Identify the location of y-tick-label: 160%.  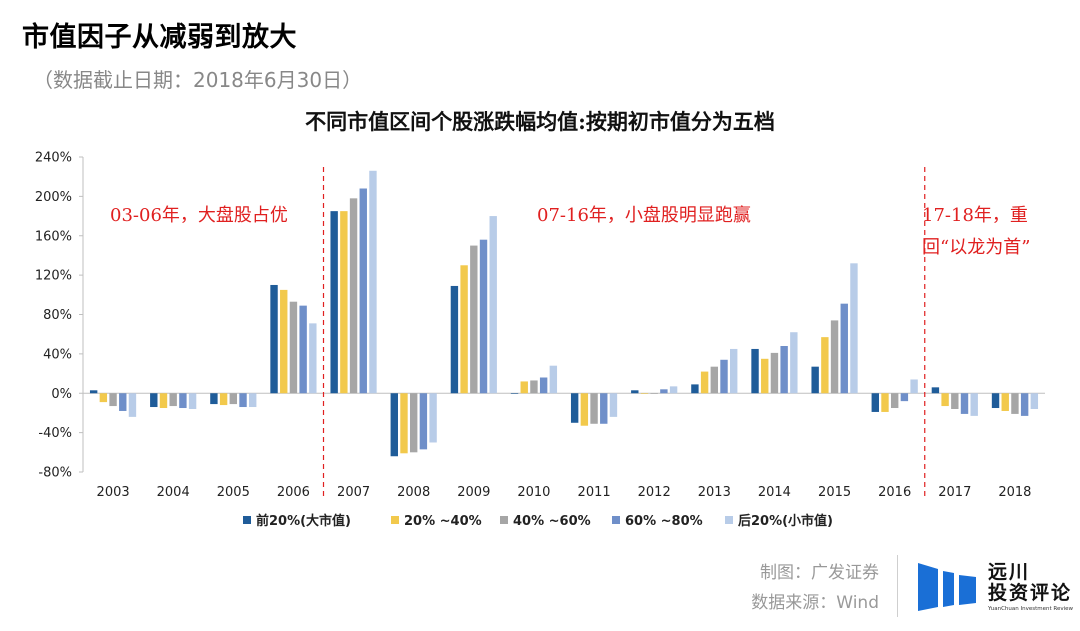
(53, 236).